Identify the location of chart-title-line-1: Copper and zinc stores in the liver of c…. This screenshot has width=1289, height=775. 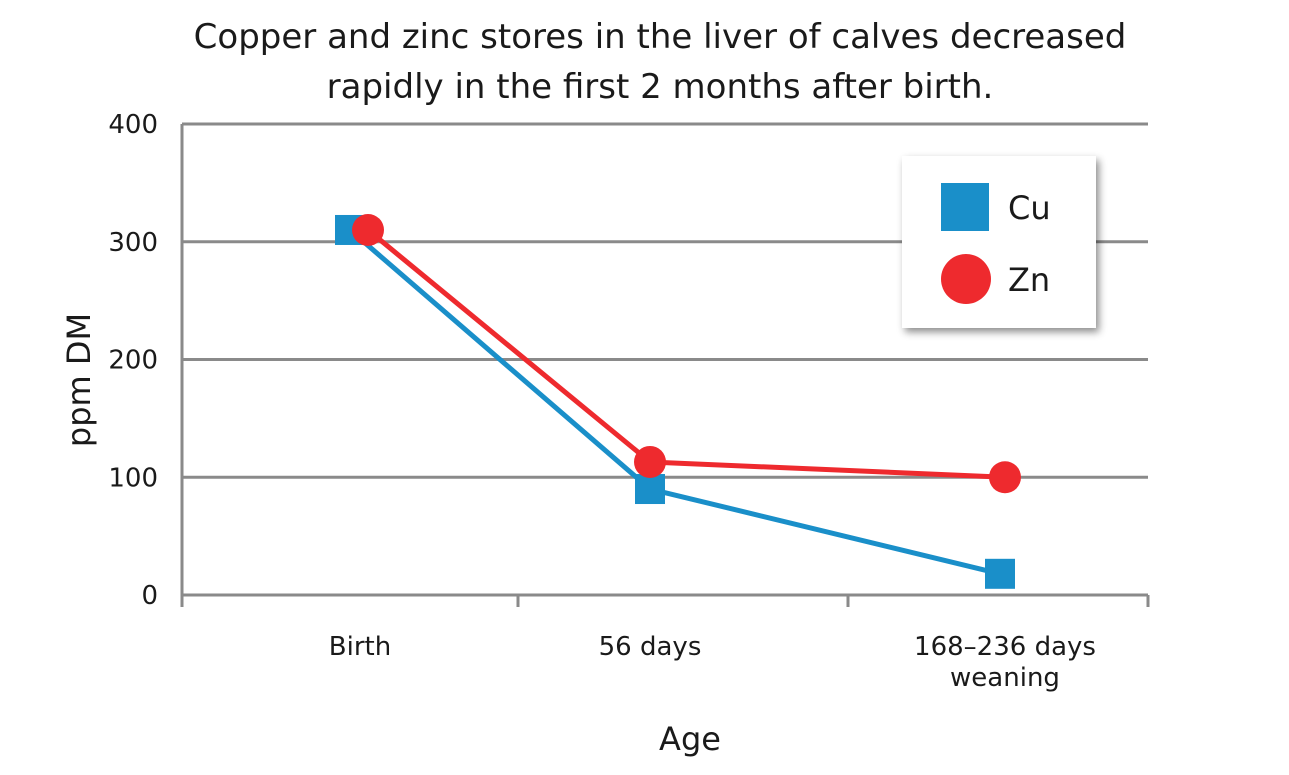
(660, 37).